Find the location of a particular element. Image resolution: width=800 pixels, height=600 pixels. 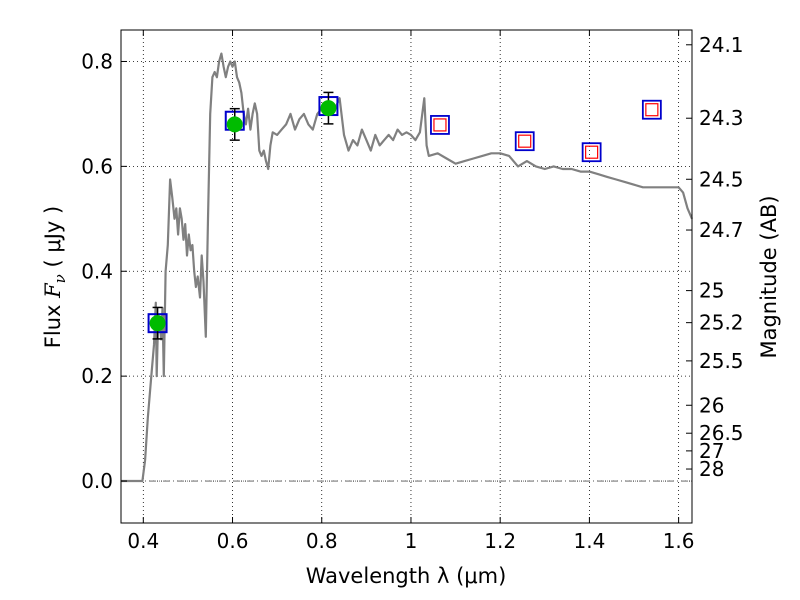

x-tick-label: 1.2 is located at coordinates (500, 541).